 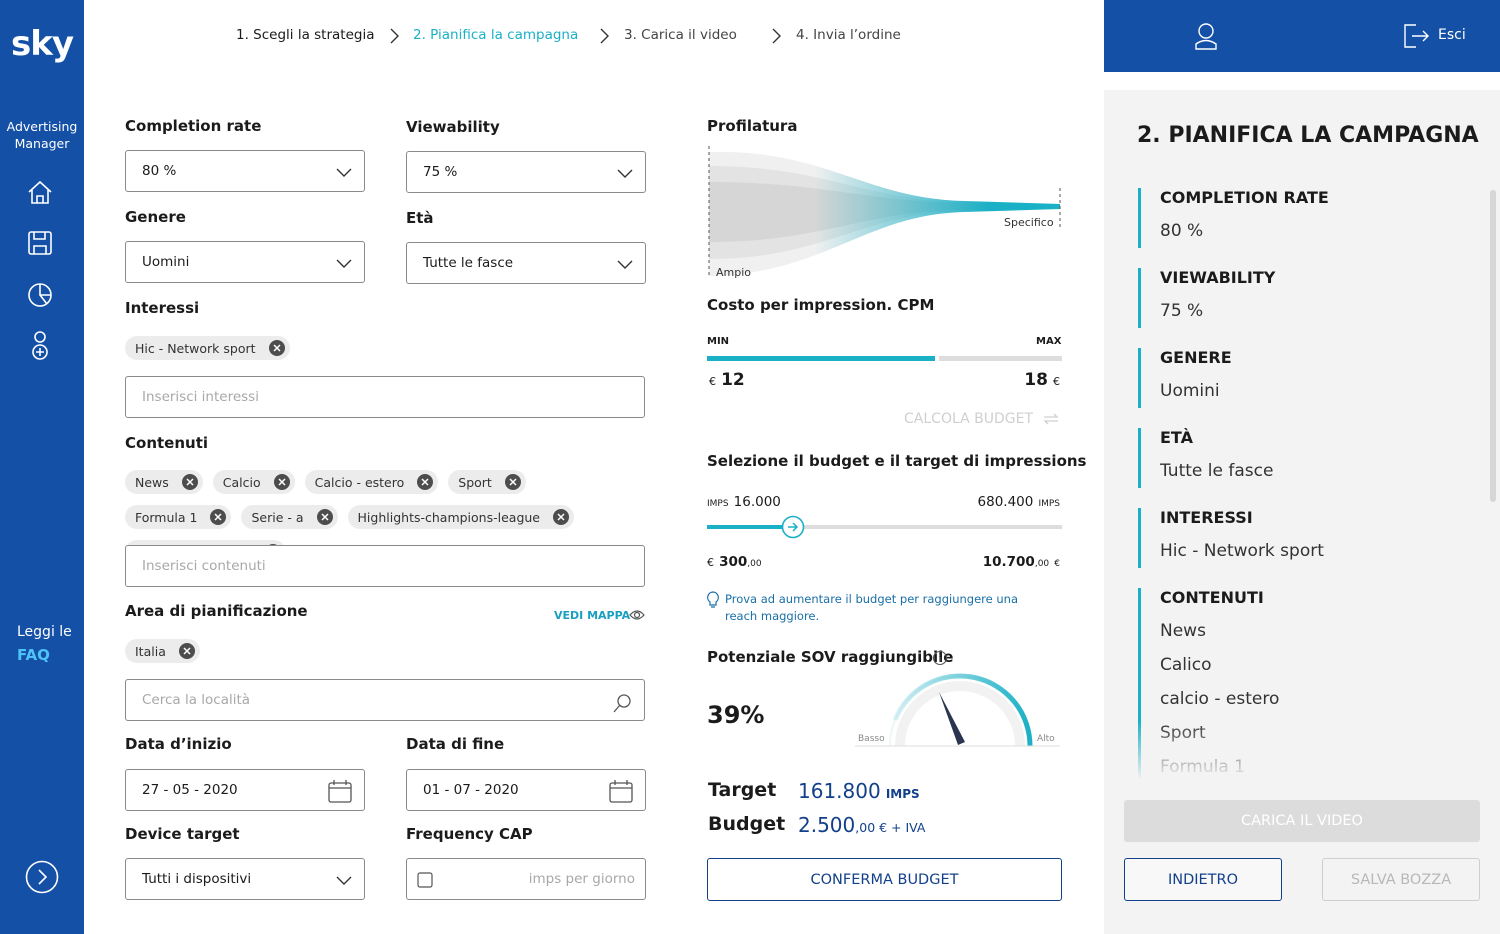 What do you see at coordinates (884, 879) in the screenshot?
I see `confirm-budget-button: CONFERMA BUDGET` at bounding box center [884, 879].